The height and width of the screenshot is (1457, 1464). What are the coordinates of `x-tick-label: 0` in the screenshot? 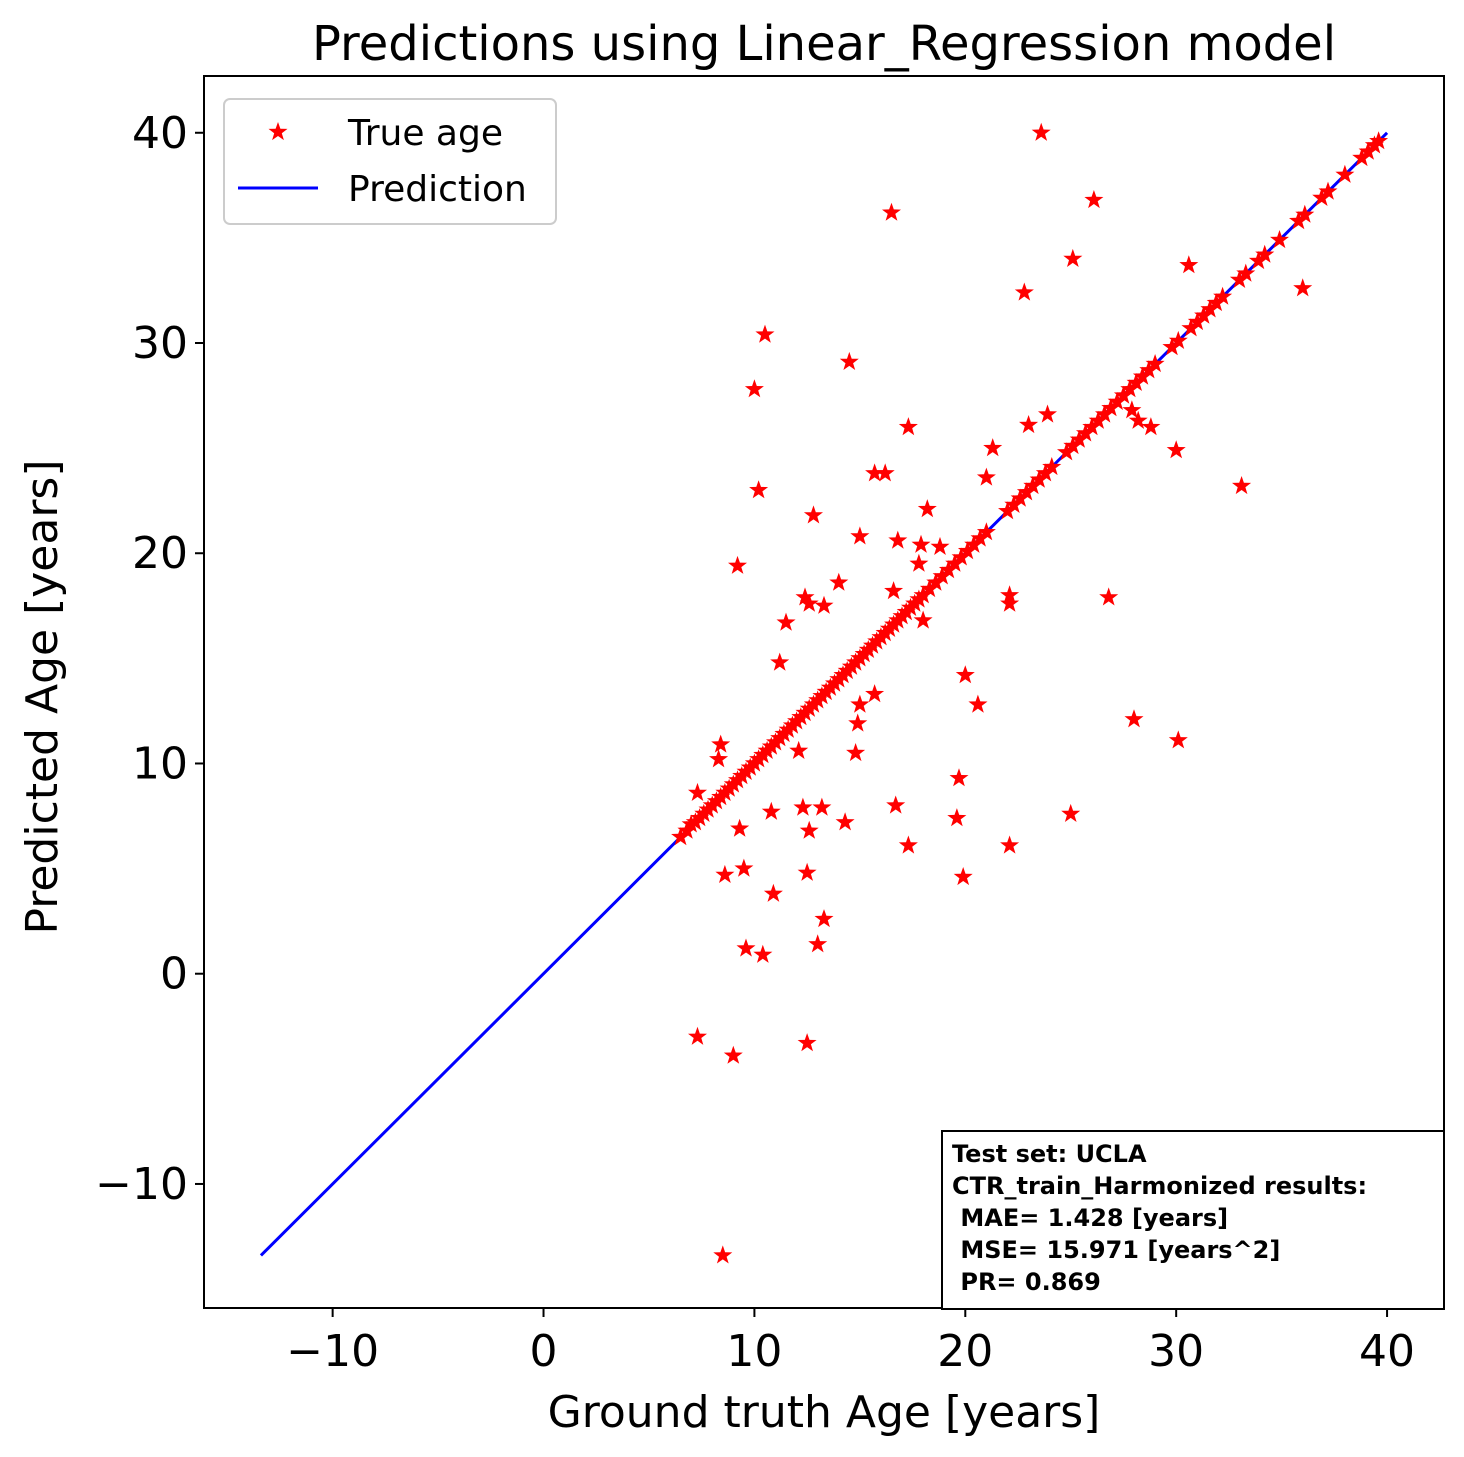 It's located at (544, 1351).